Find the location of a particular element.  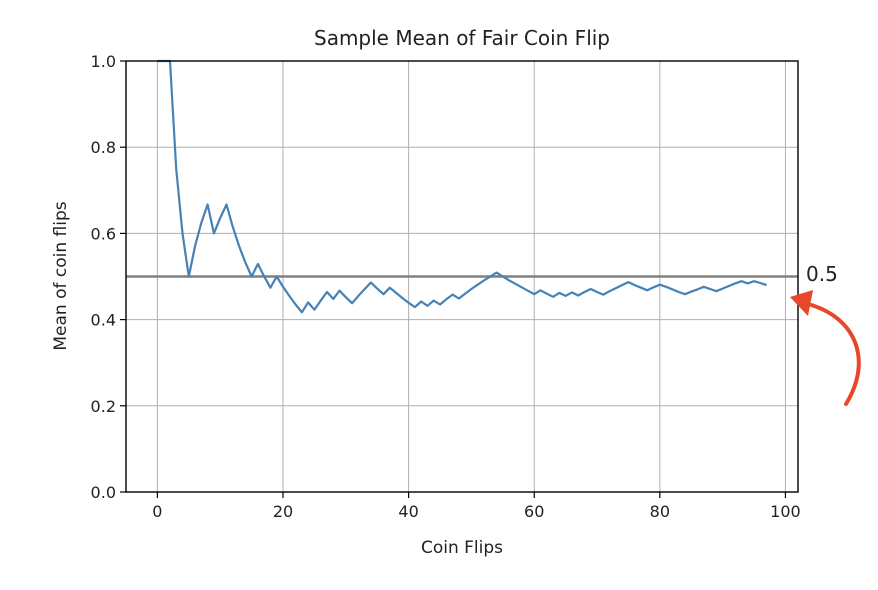

x-axis-label: Coin Flips is located at coordinates (462, 548).